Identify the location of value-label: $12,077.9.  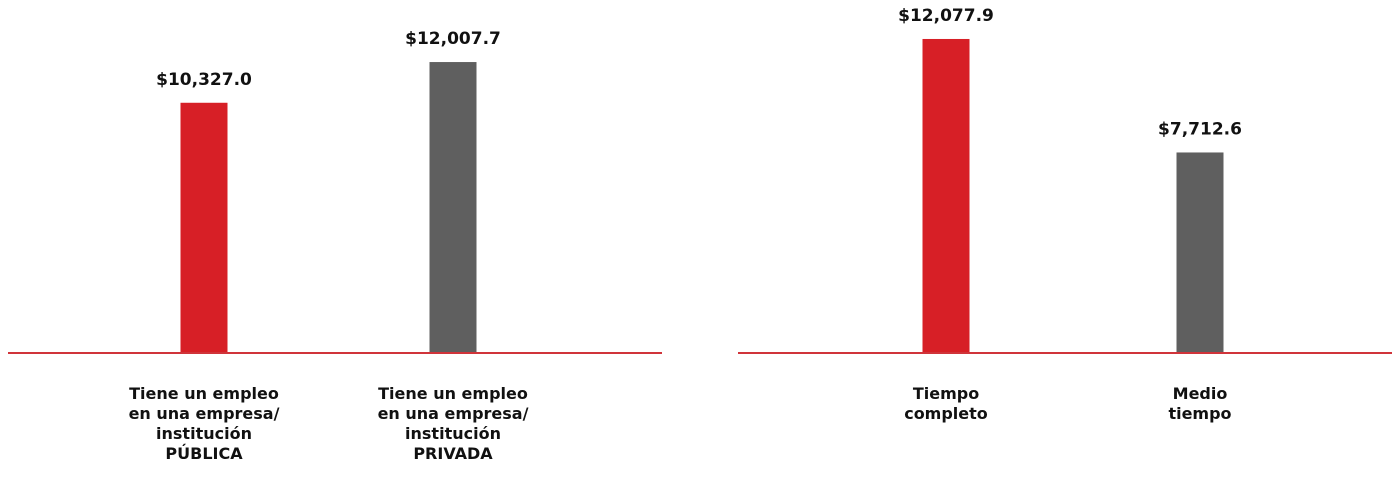
(946, 16).